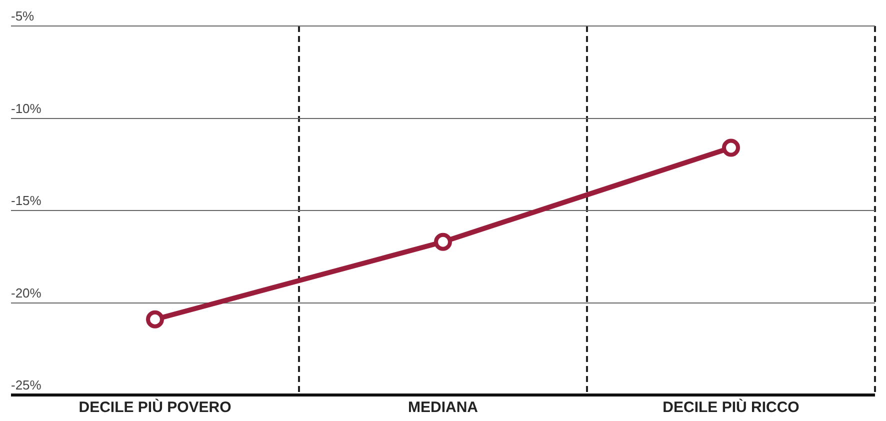 Image resolution: width=886 pixels, height=421 pixels. What do you see at coordinates (26, 108) in the screenshot?
I see `y-tick-label: -10%` at bounding box center [26, 108].